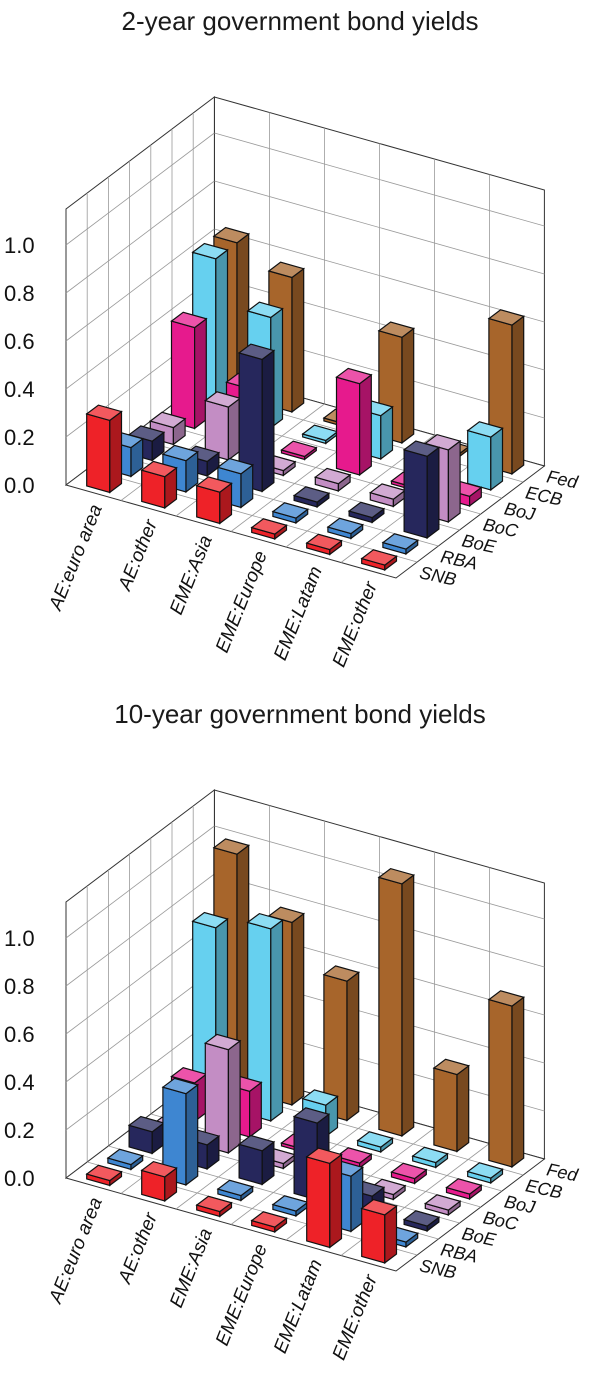 Image resolution: width=600 pixels, height=1386 pixels. Describe the element at coordinates (180, 1132) in the screenshot. I see `bar-rba-ae-other` at that location.